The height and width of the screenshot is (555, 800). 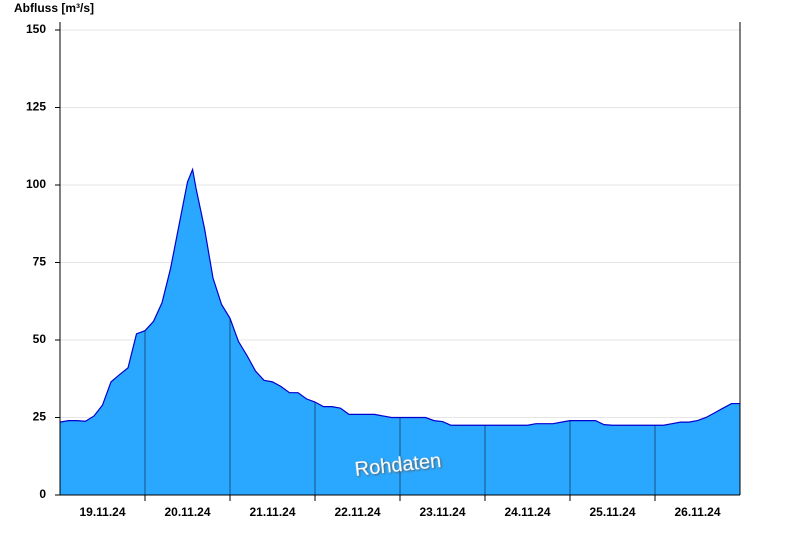 What do you see at coordinates (42, 494) in the screenshot?
I see `y-tick-label: 0` at bounding box center [42, 494].